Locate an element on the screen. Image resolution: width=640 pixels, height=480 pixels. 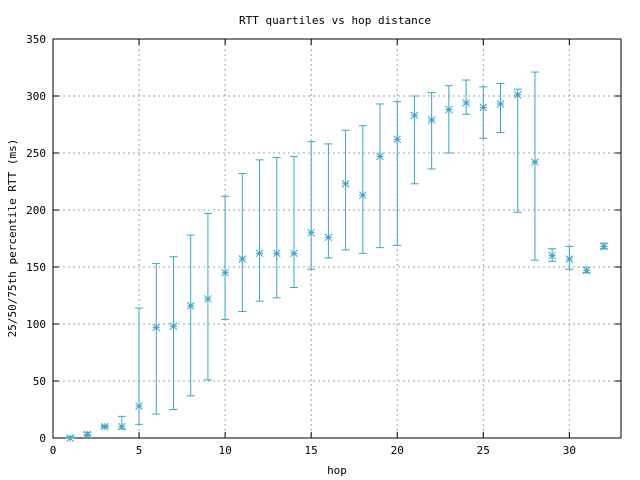
y-tick-label: 100 is located at coordinates (36, 324).